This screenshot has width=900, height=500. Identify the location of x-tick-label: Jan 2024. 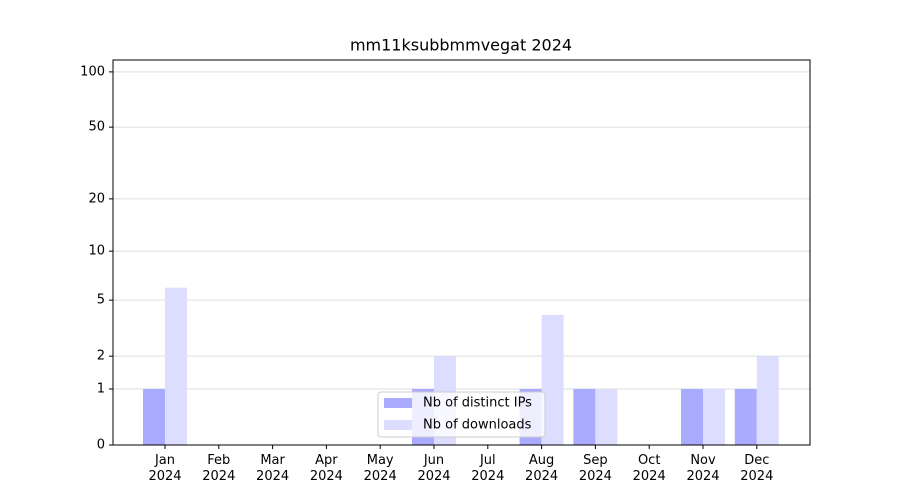
(165, 468).